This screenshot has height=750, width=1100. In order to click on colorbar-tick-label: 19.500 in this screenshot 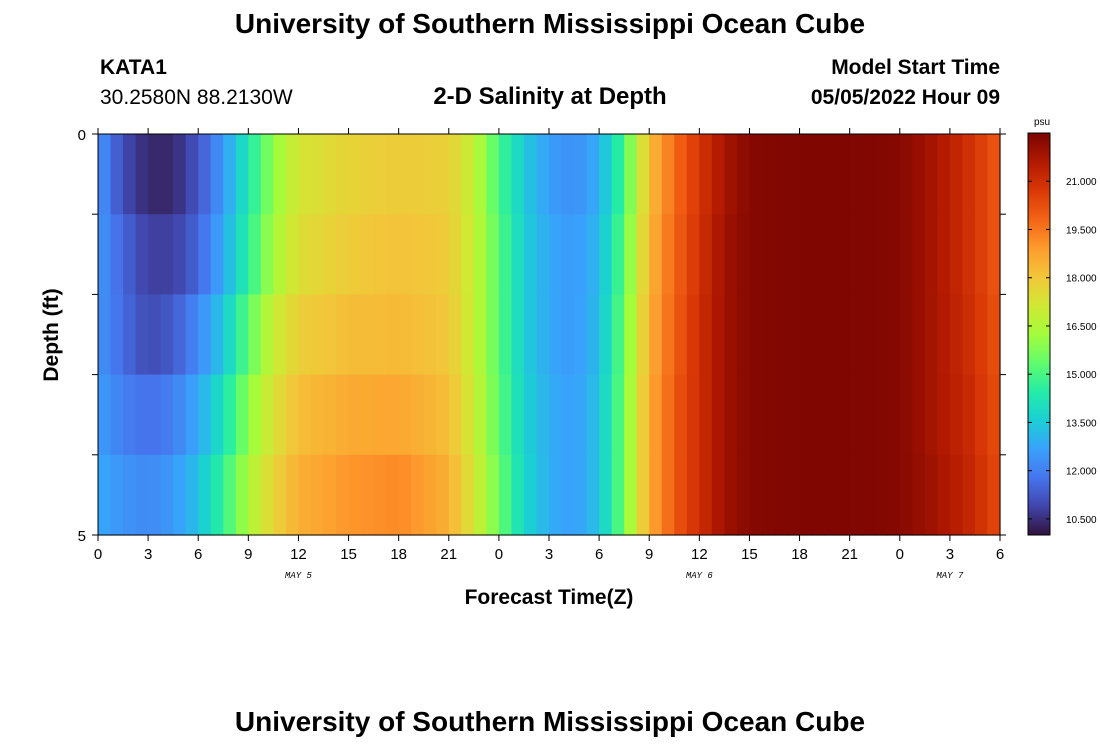, I will do `click(1081, 230)`.